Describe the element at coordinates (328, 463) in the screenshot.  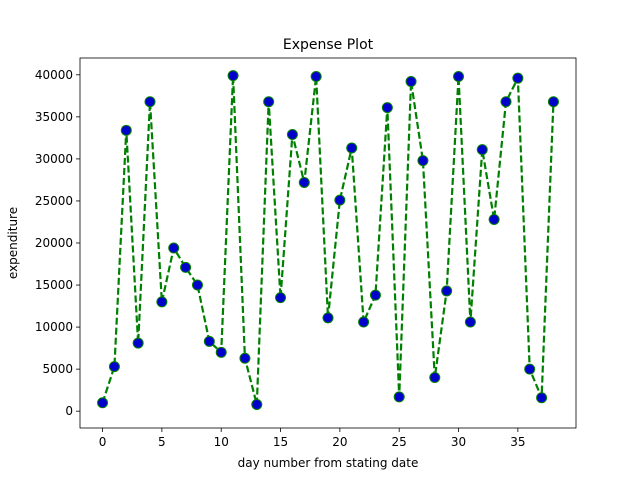
I see `x-axis-label: day number from stating date` at that location.